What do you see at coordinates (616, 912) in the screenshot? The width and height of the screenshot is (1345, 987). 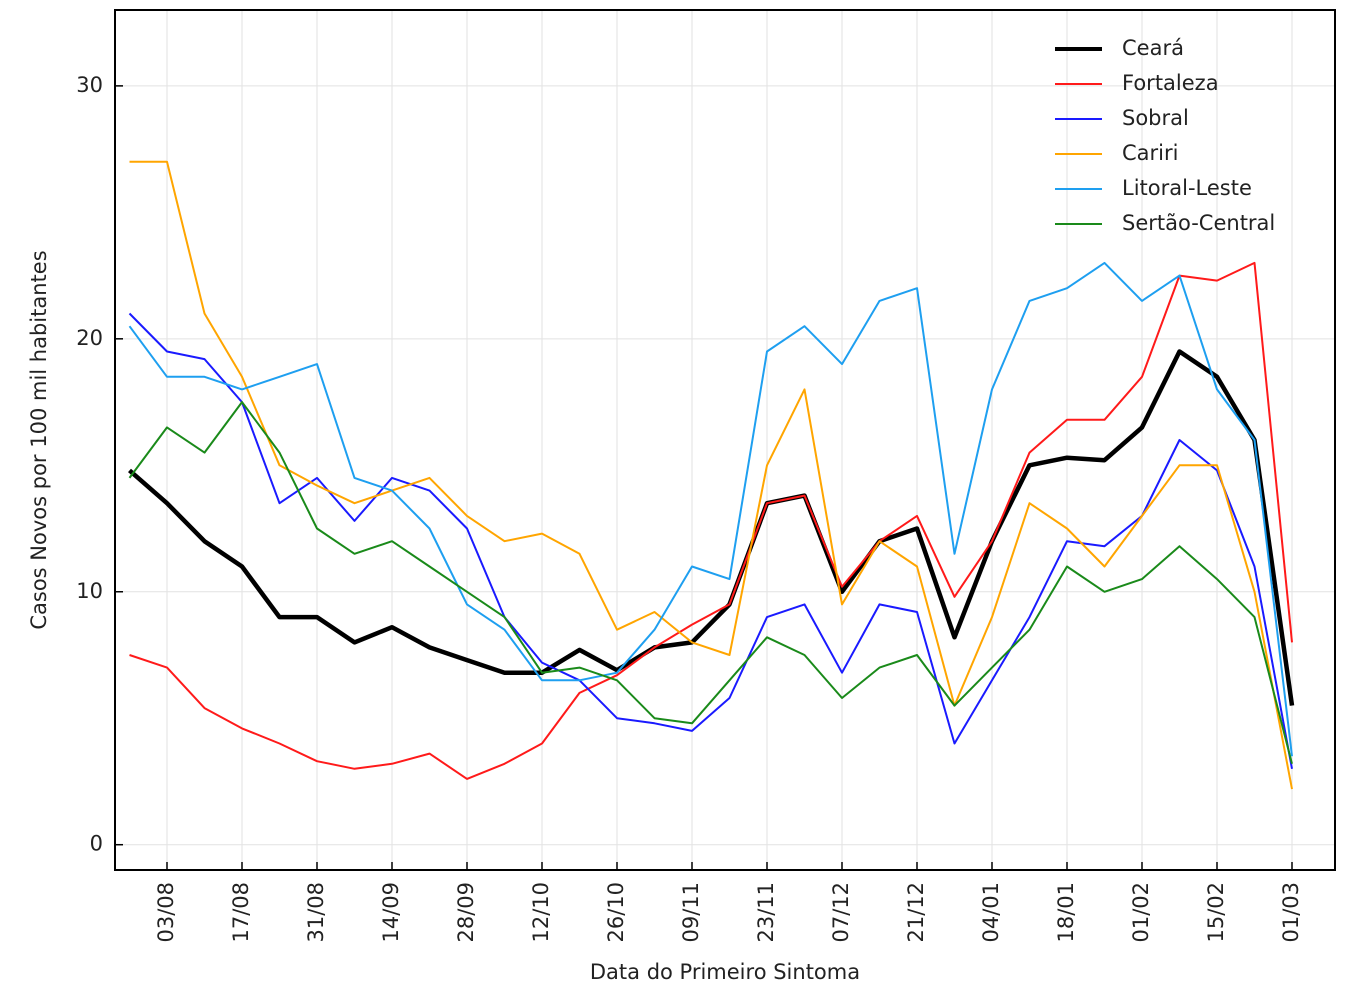 I see `x-tick-label: 26/10` at bounding box center [616, 912].